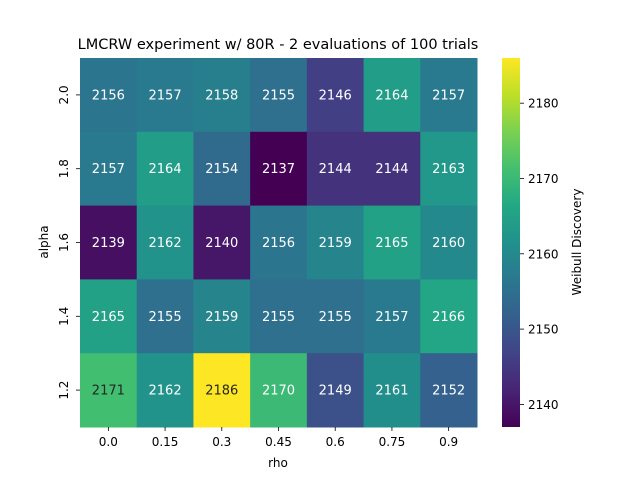 The height and width of the screenshot is (480, 640). What do you see at coordinates (278, 442) in the screenshot?
I see `x-tick-label: 0.45` at bounding box center [278, 442].